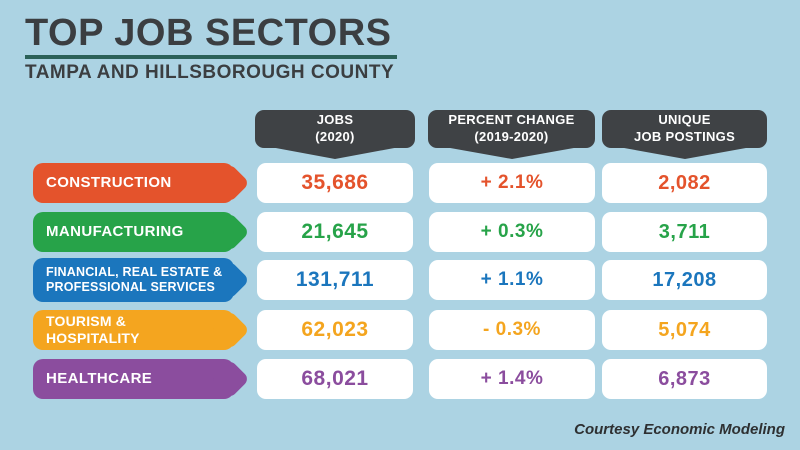  Describe the element at coordinates (208, 33) in the screenshot. I see `page-title: TOP JOB SECTORS` at that location.